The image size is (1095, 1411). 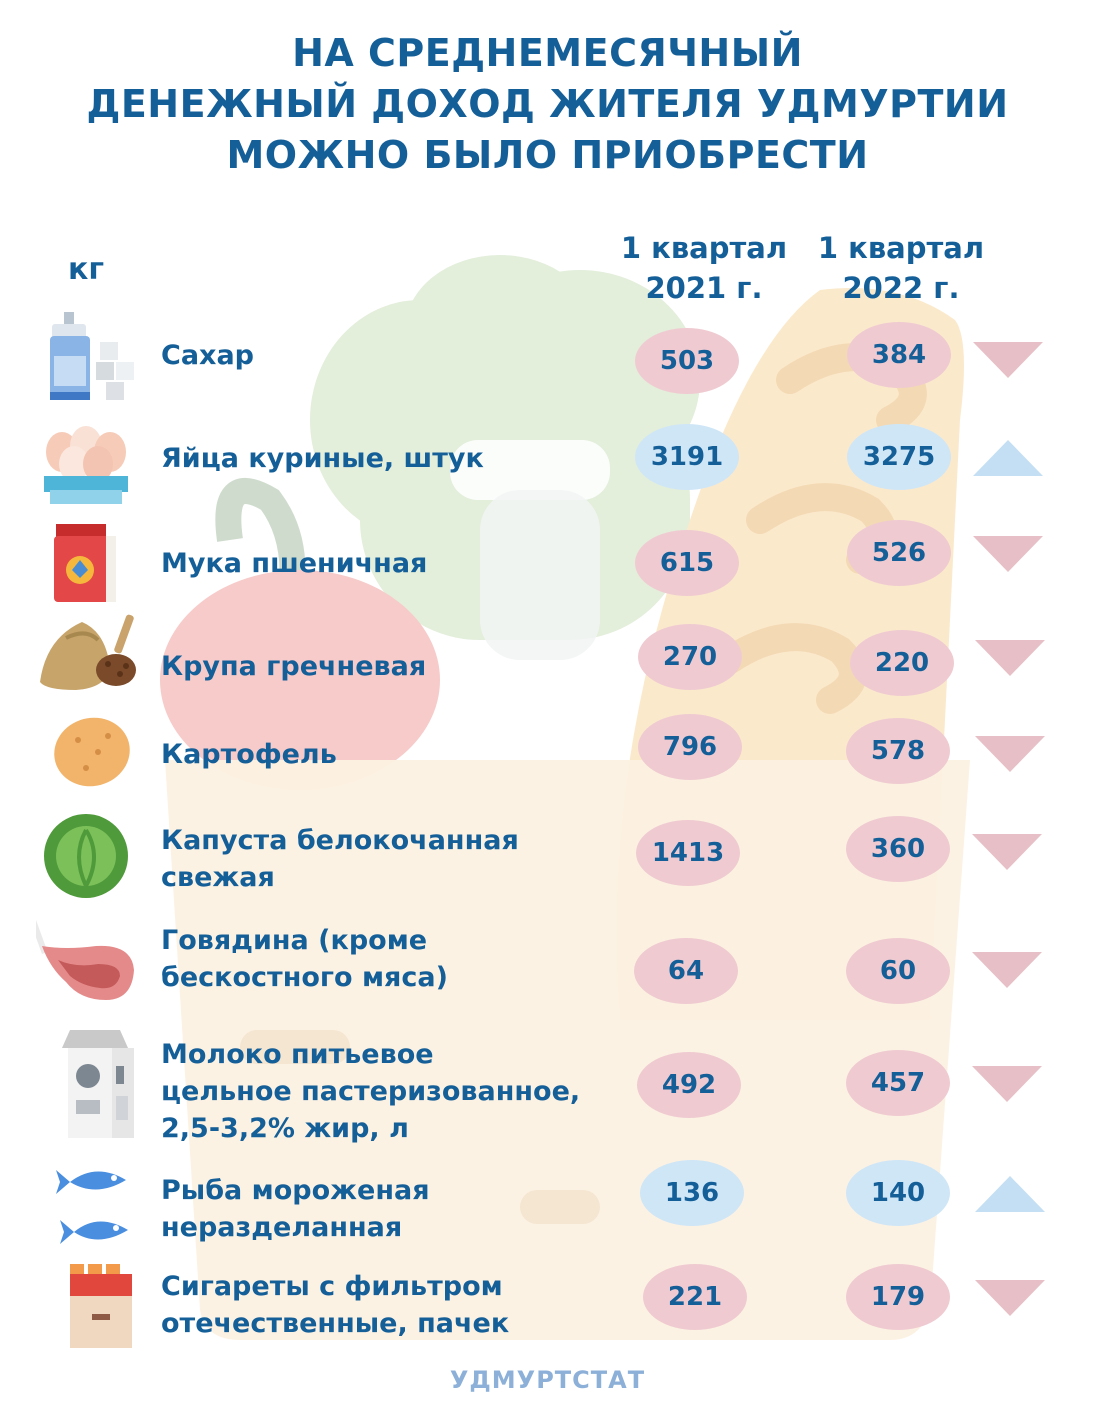 I want to click on row-label: Сигареты с фильтром отечественные, пачек, so click(x=335, y=1305).